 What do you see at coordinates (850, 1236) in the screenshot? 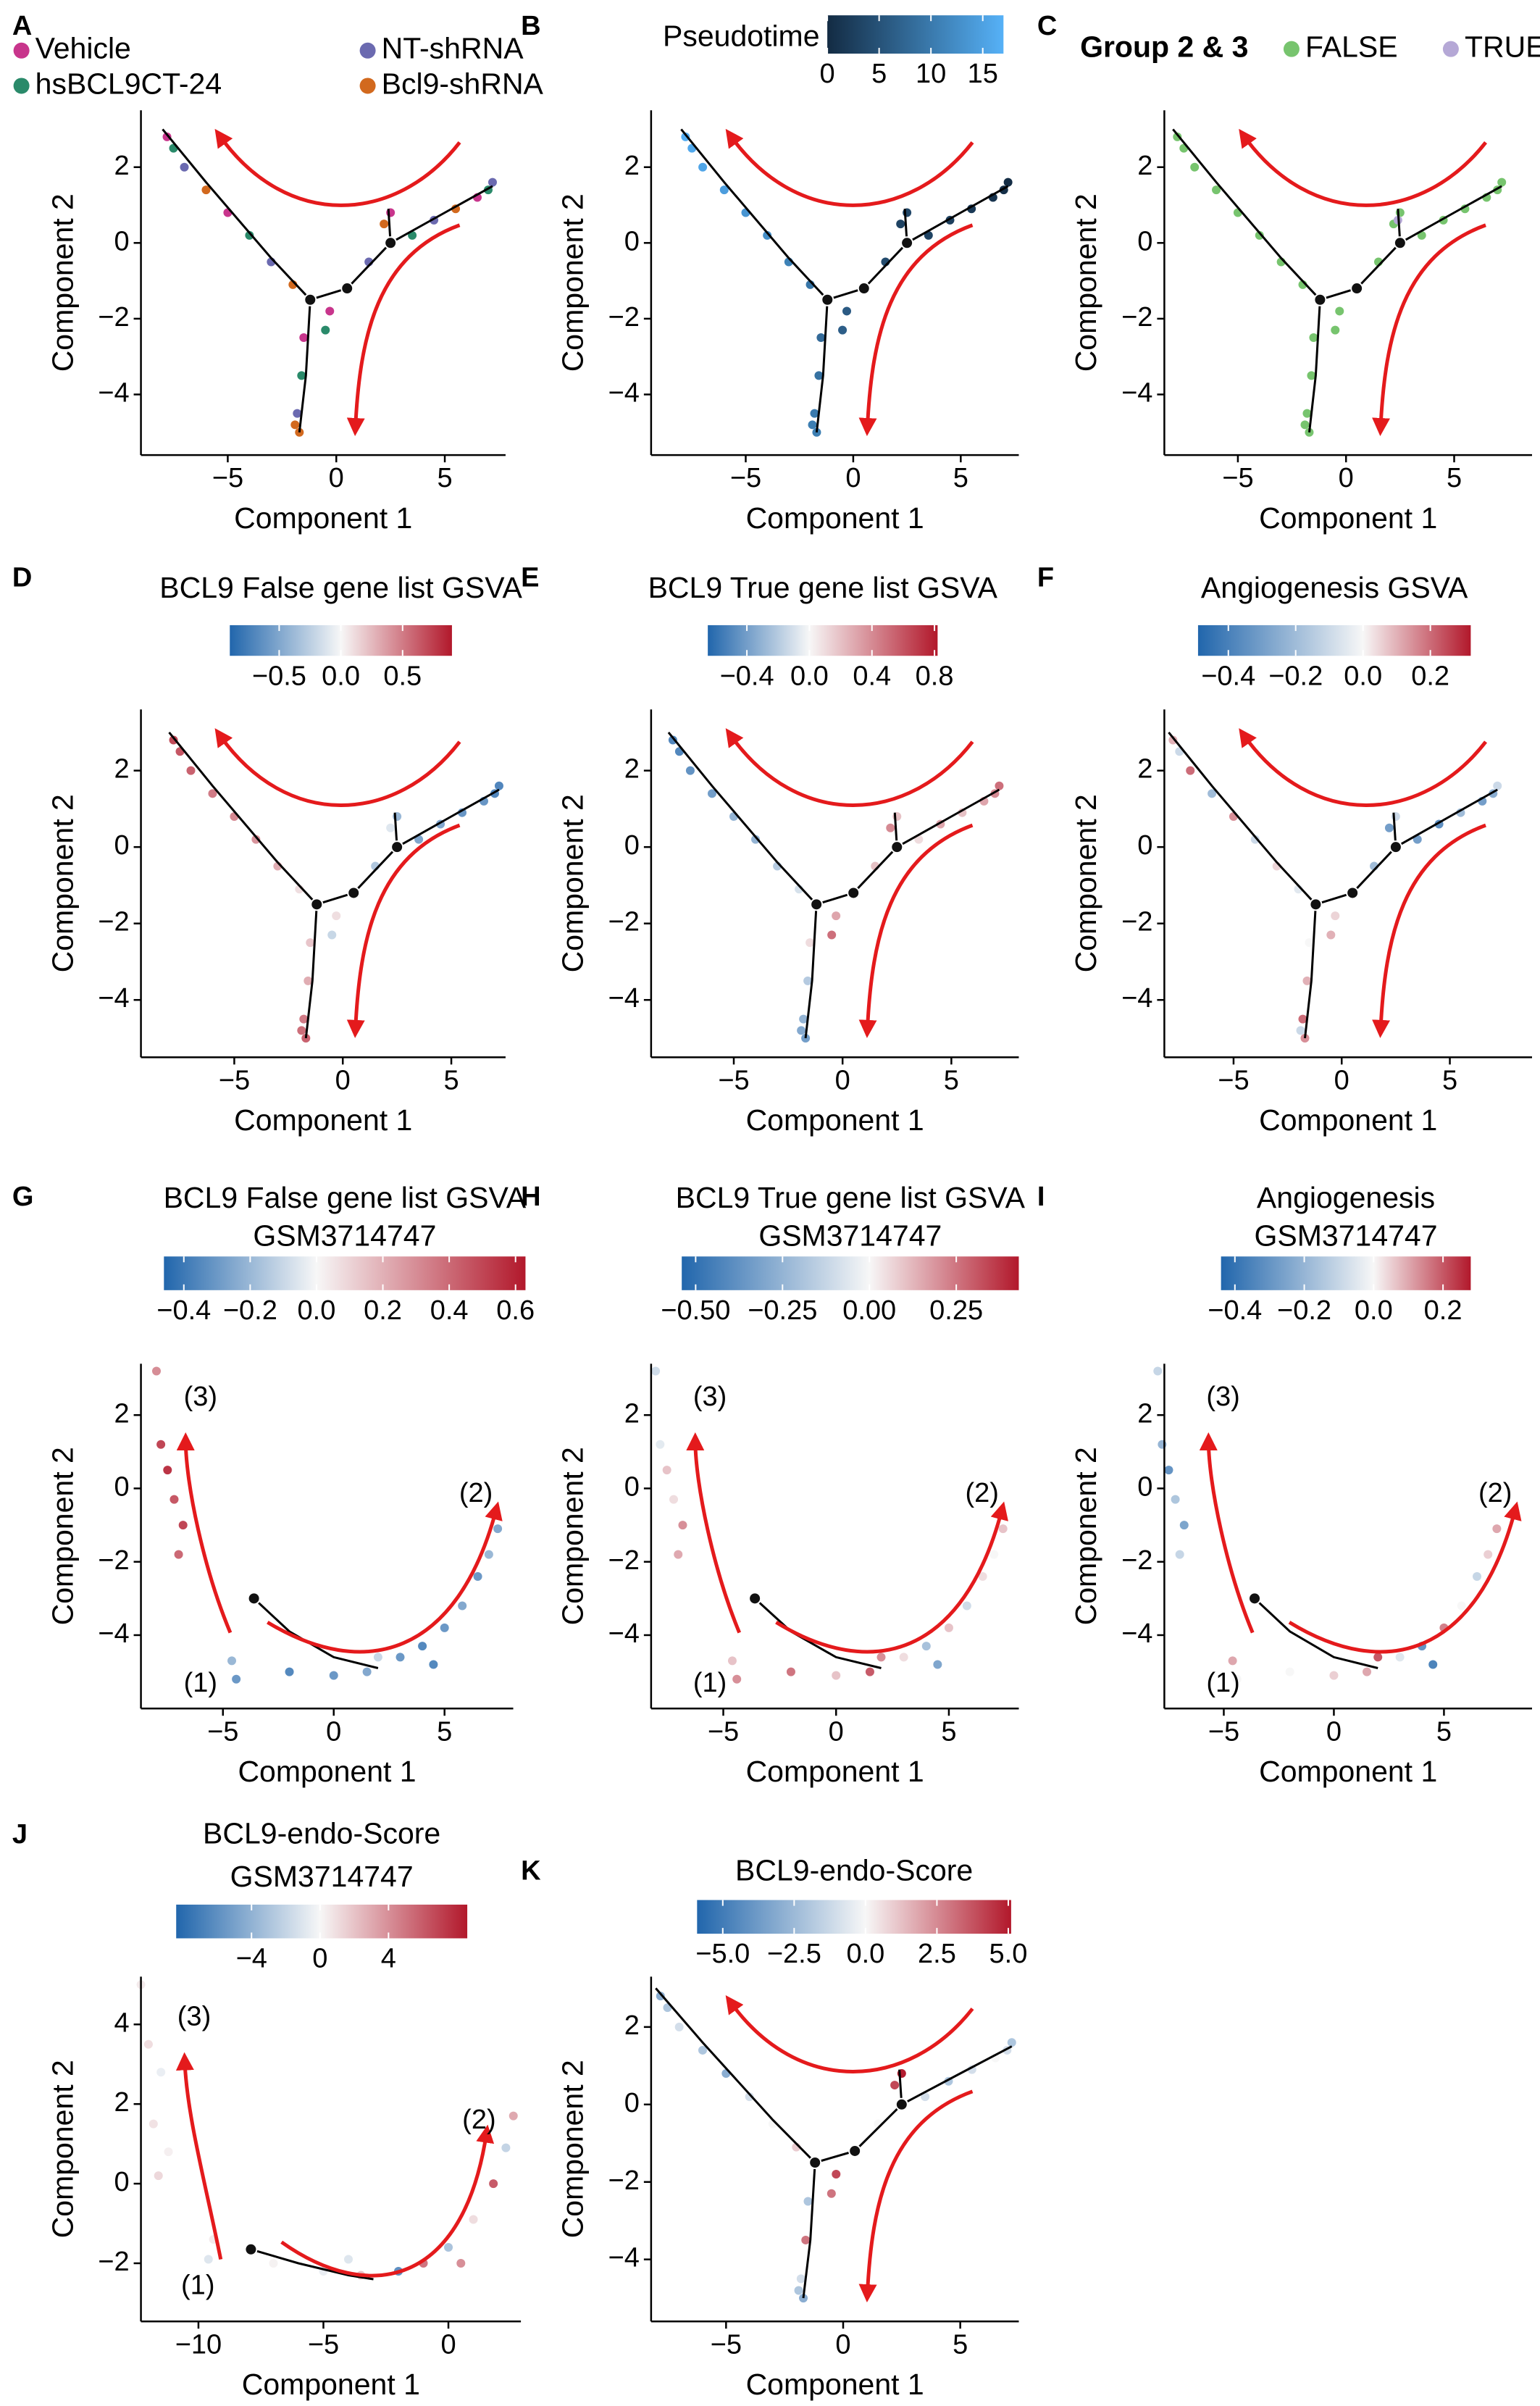
I see `panel-subtitle: GSM3714747` at bounding box center [850, 1236].